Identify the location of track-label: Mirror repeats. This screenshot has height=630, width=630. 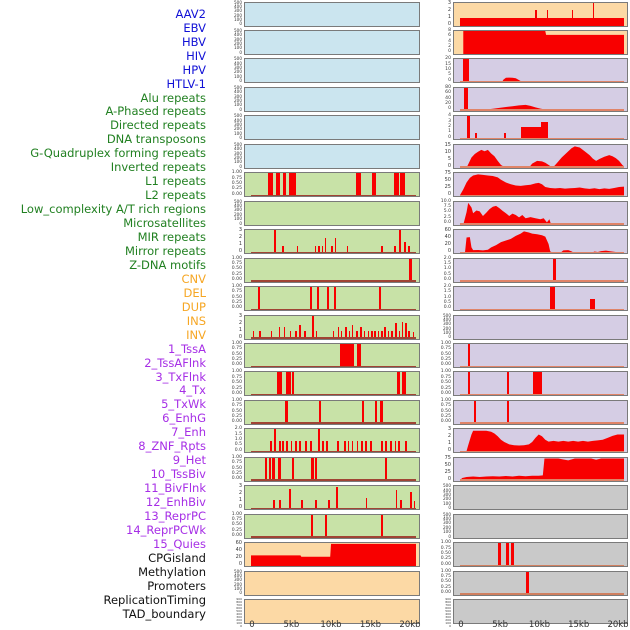
(165, 250).